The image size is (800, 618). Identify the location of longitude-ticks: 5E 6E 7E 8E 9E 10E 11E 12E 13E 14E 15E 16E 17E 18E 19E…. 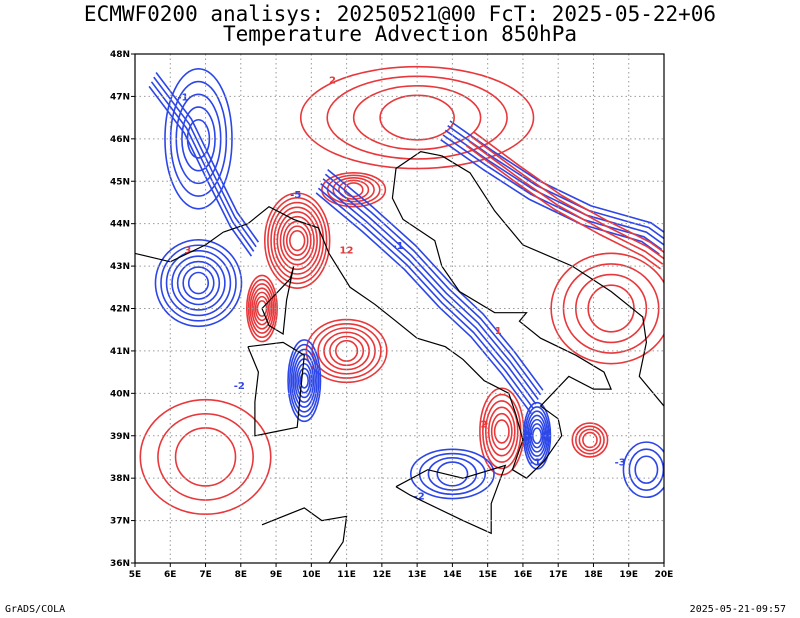
(401, 571).